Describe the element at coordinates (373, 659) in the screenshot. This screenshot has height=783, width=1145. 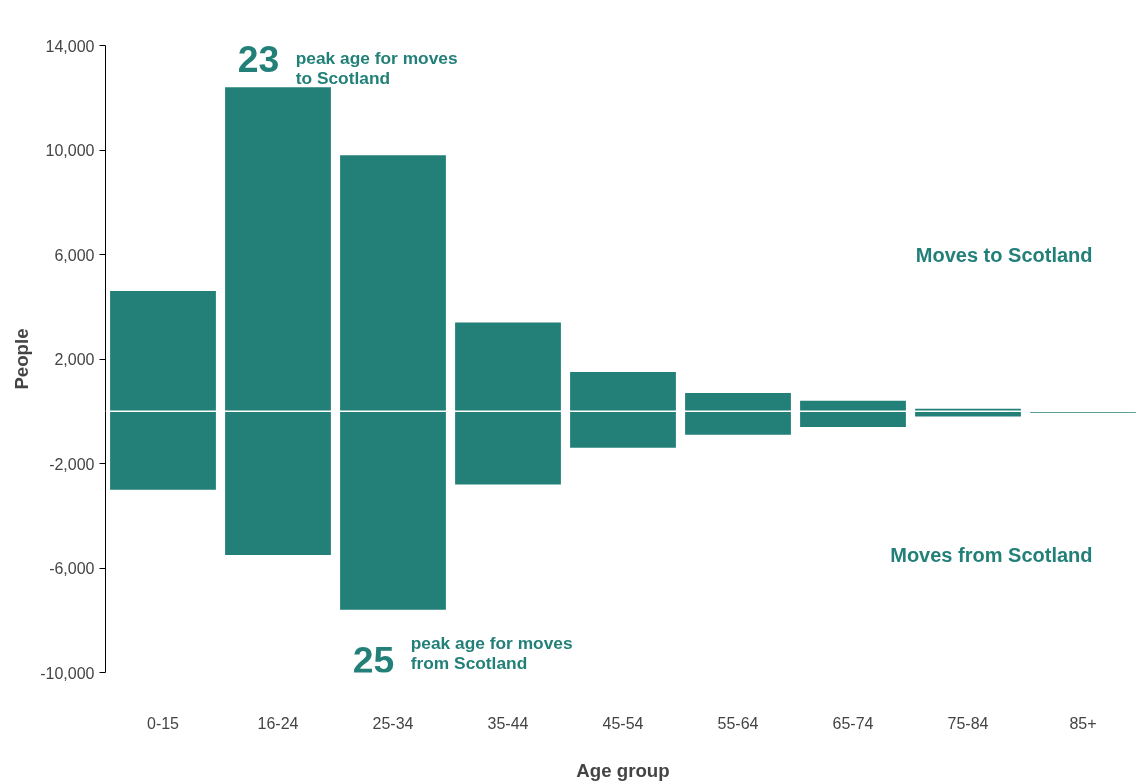
I see `annotation: 25` at that location.